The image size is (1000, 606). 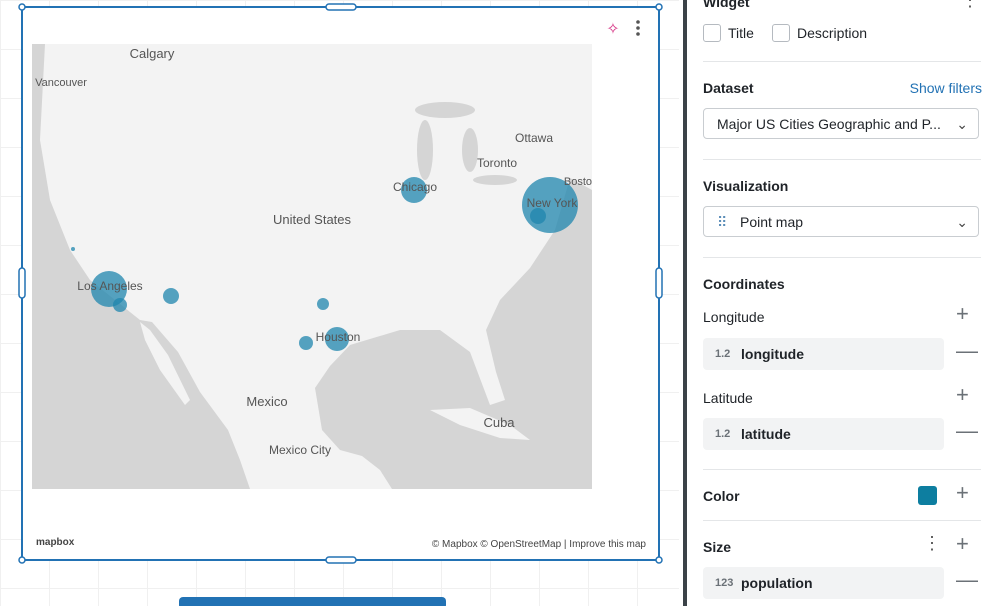 I want to click on map-label: Ottawa, so click(x=534, y=138).